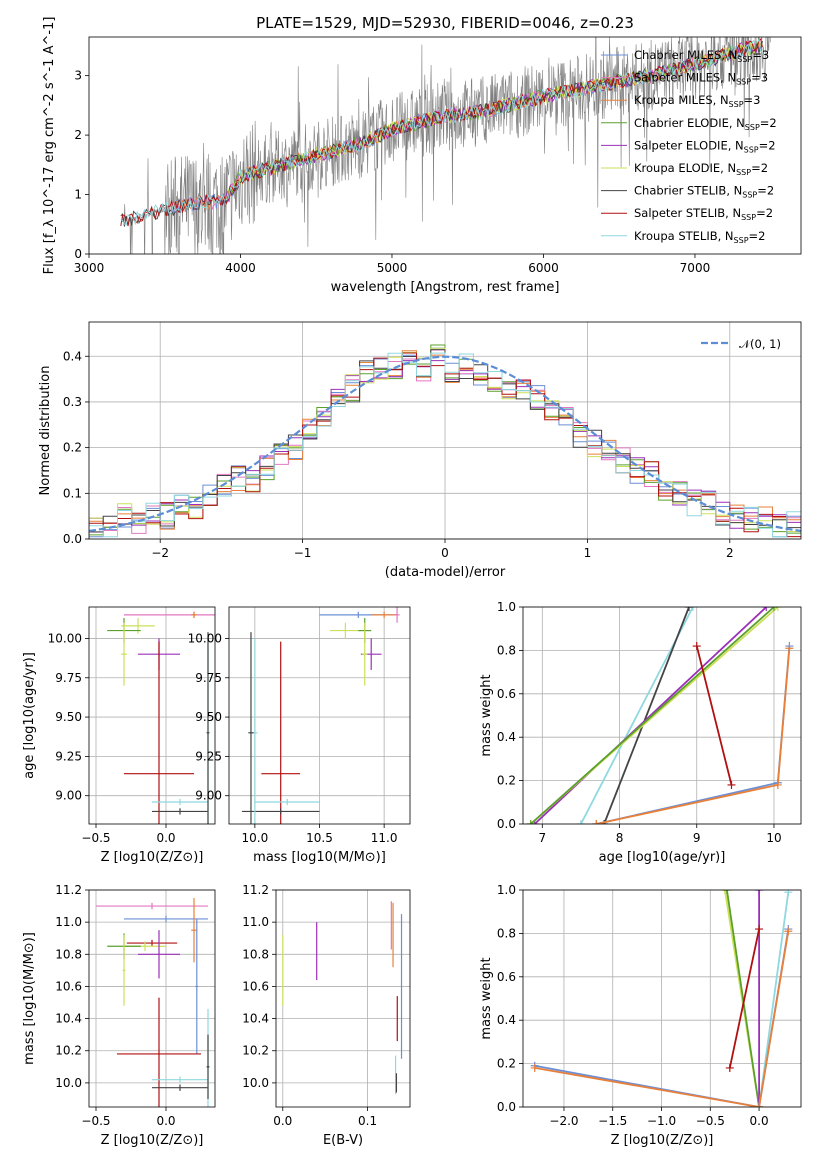 This screenshot has width=819, height=1170. What do you see at coordinates (160, 553) in the screenshot?
I see `x-tick-label: −2` at bounding box center [160, 553].